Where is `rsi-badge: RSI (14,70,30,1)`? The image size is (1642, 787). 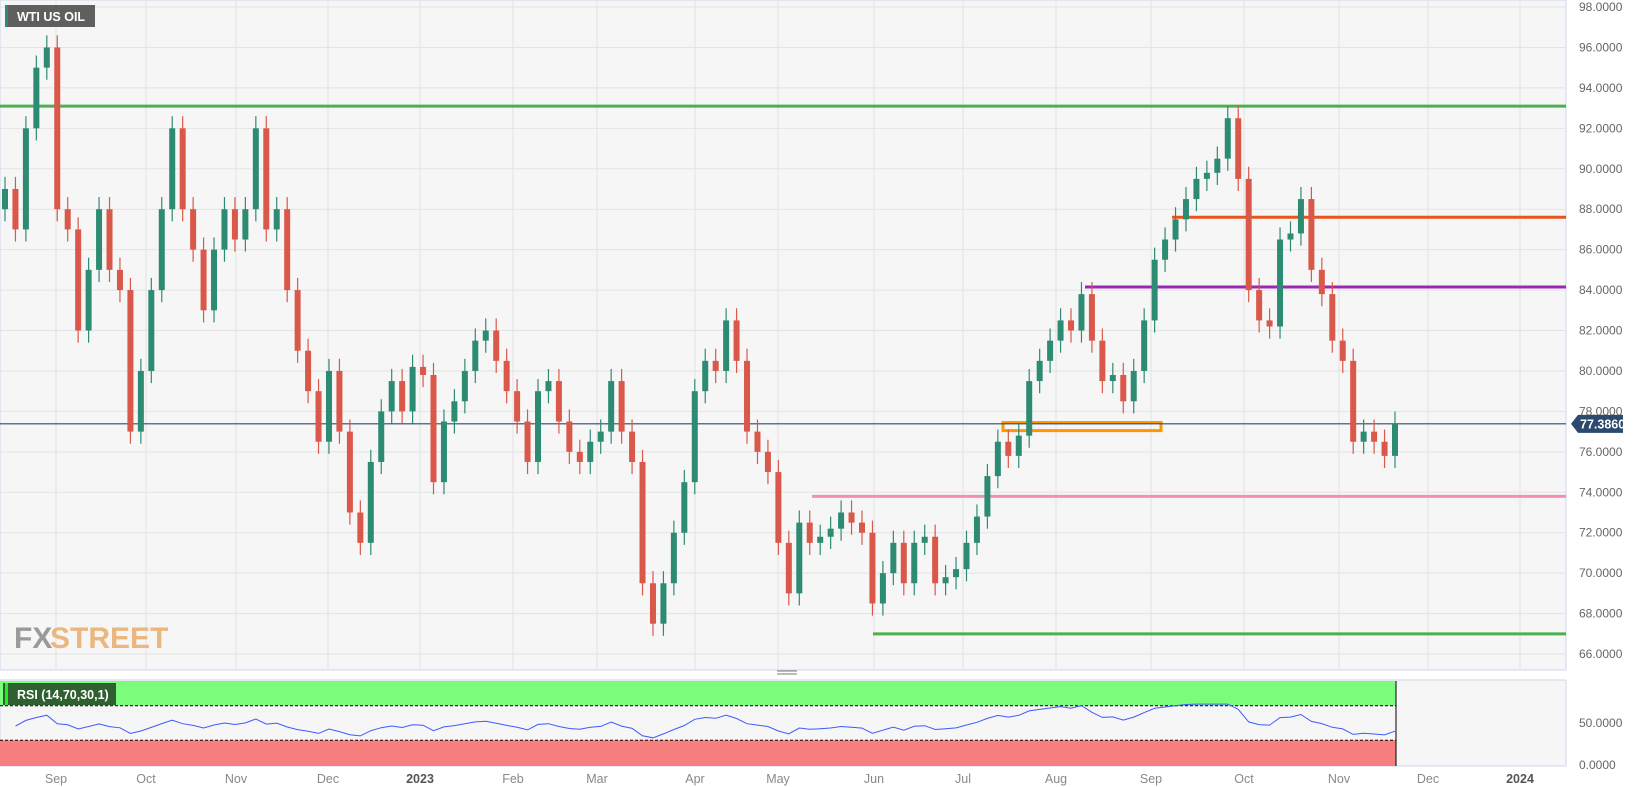 rsi-badge: RSI (14,70,30,1) is located at coordinates (59, 694).